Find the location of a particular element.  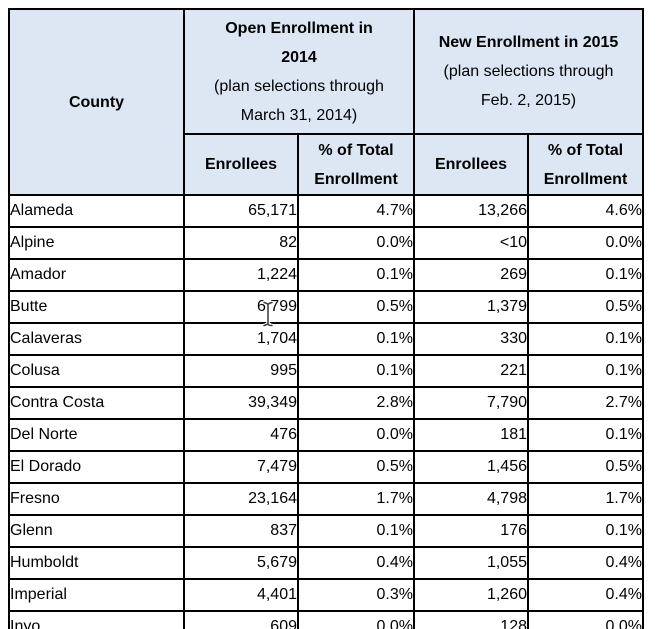

header-county: County is located at coordinates (96, 102).